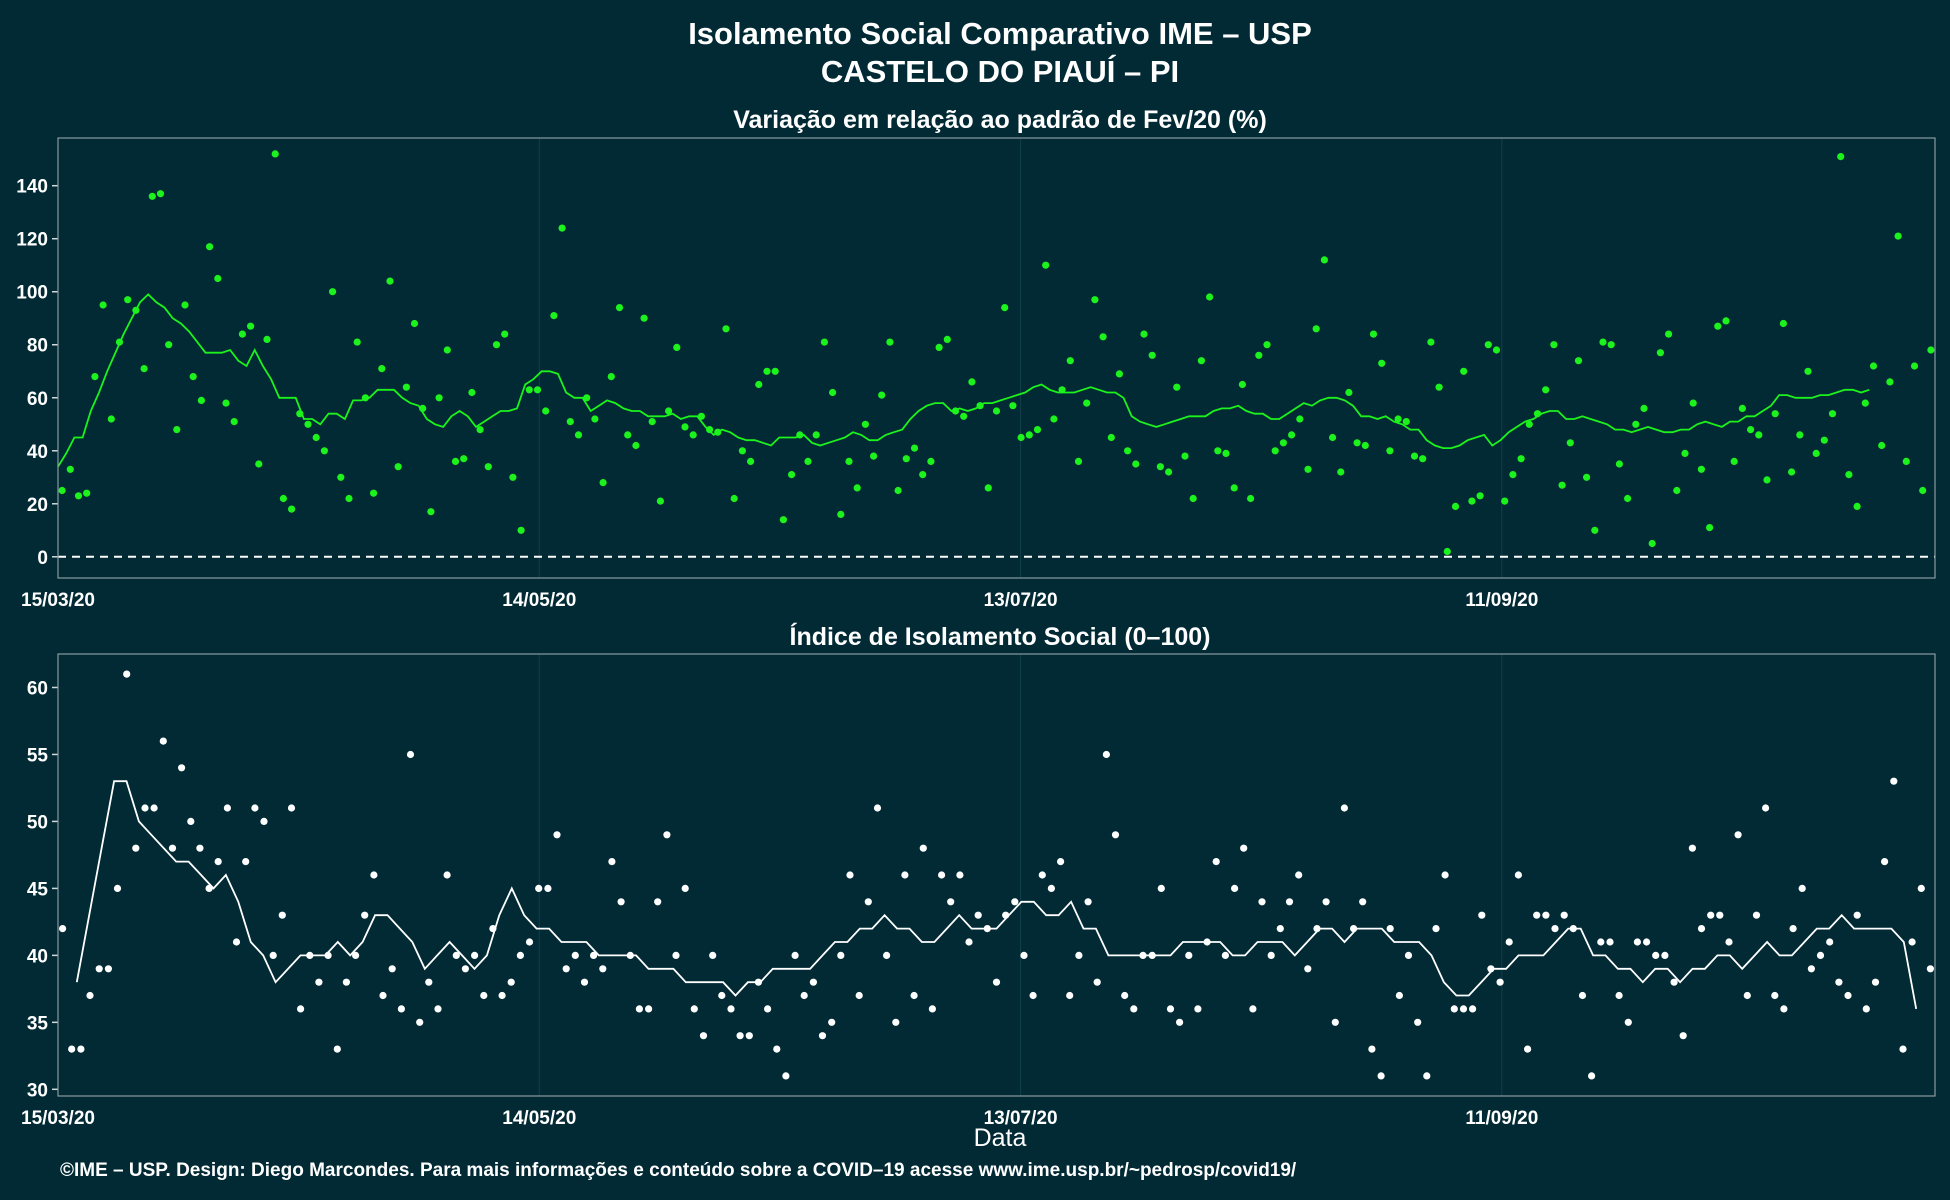  What do you see at coordinates (38, 755) in the screenshot?
I see `y-tick-label: 55` at bounding box center [38, 755].